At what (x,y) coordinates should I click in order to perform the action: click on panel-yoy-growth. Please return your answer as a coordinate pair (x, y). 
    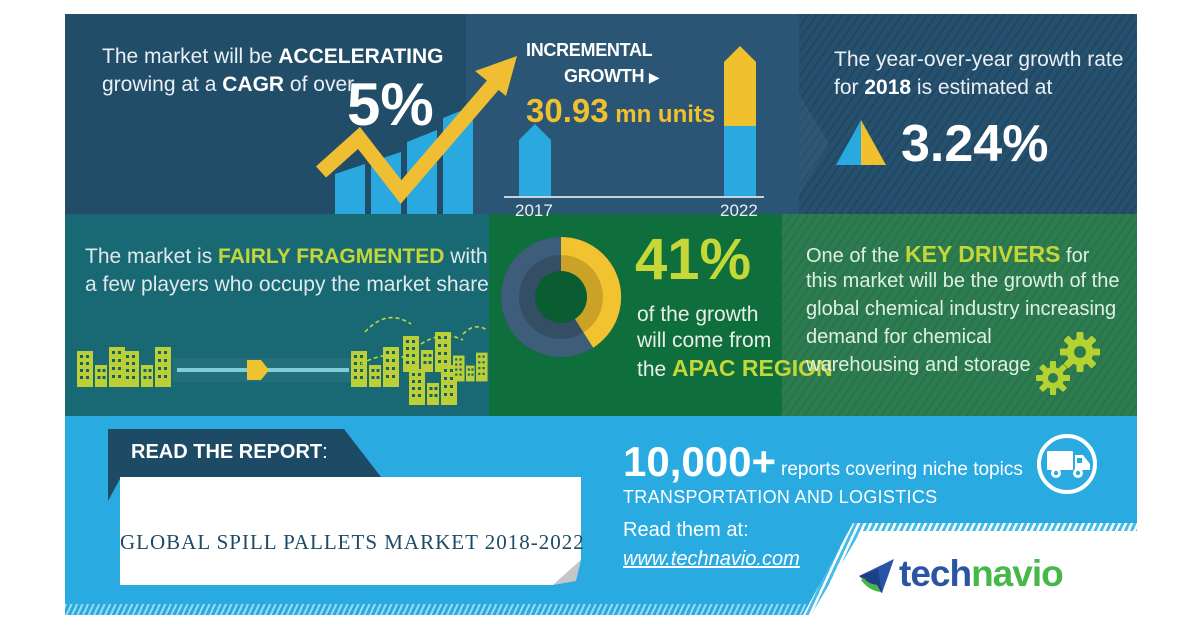
    Looking at the image, I should click on (968, 114).